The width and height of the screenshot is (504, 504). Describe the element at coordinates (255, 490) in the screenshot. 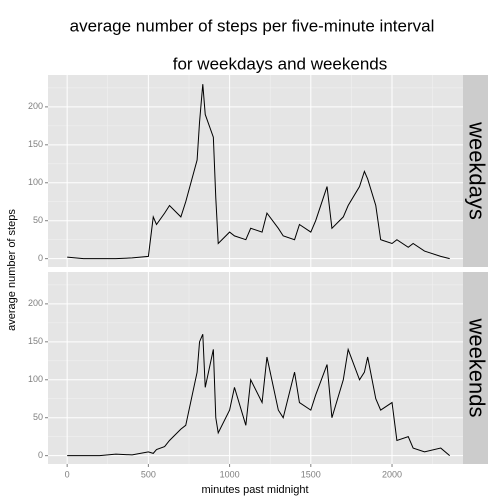

I see `x-axis-label: minutes past midnight` at that location.